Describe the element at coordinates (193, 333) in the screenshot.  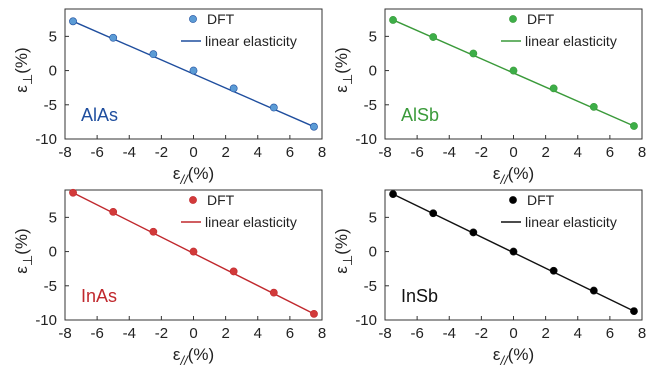
I see `x-tick-label: 0` at that location.